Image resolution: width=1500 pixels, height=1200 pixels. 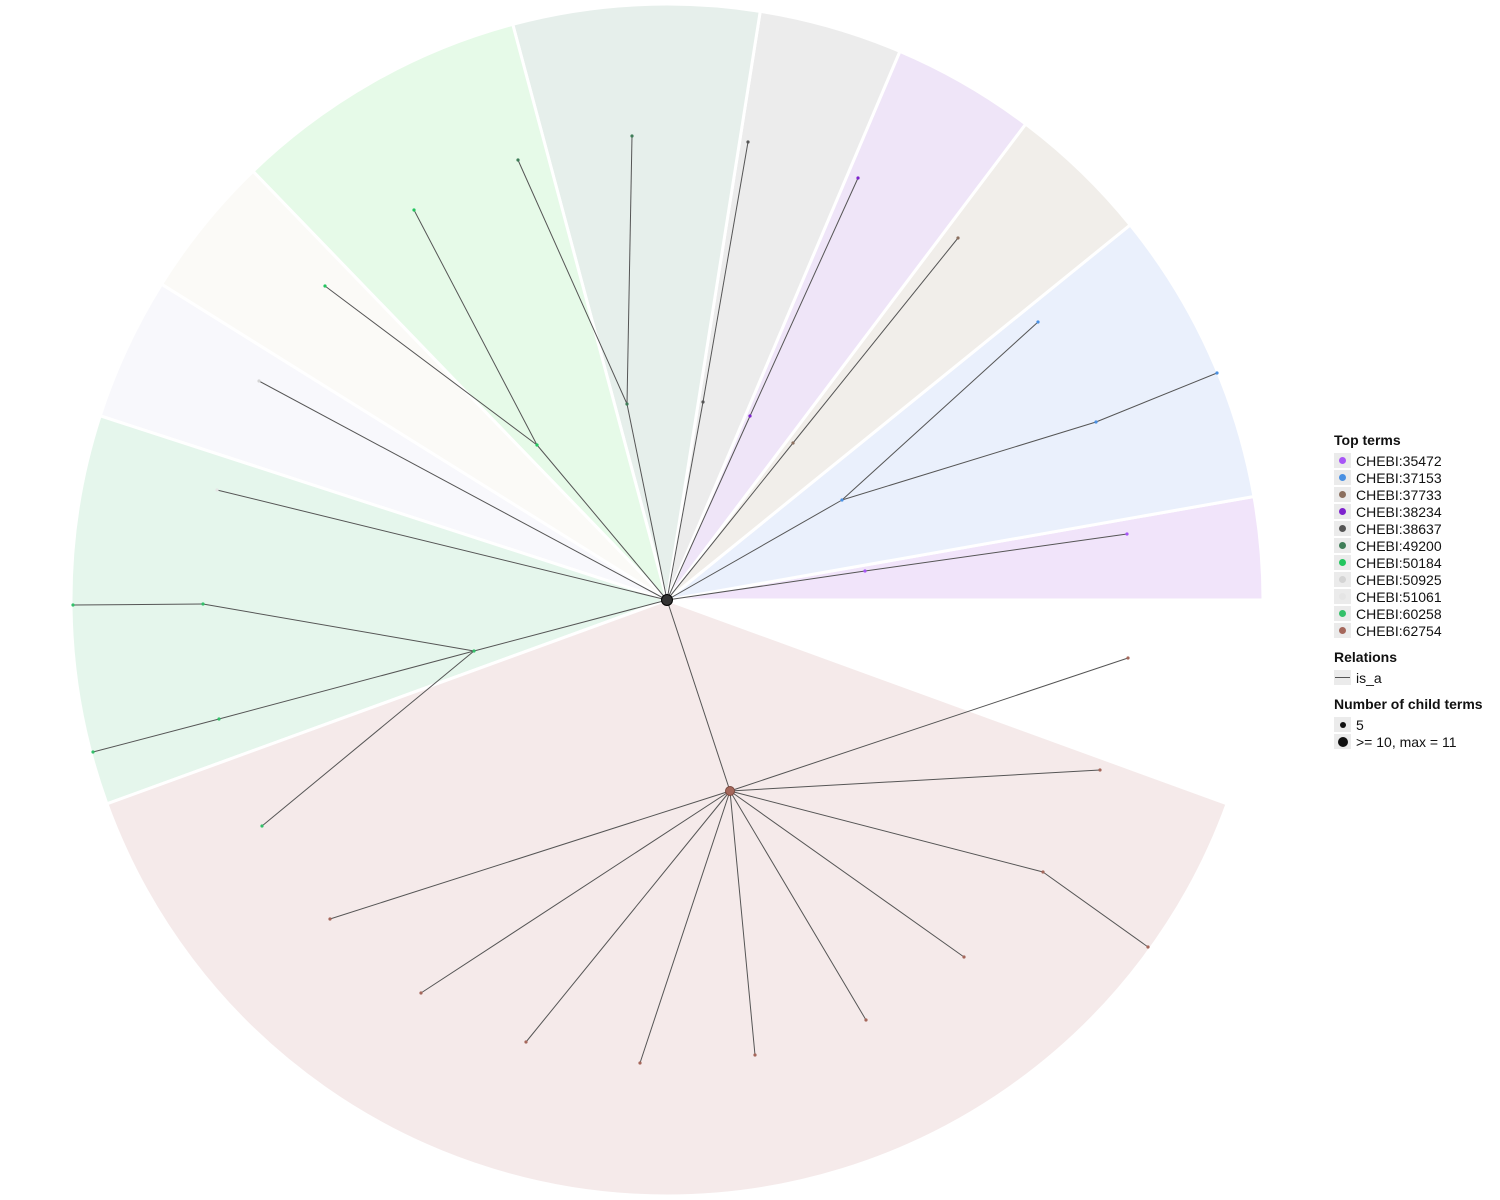 What do you see at coordinates (1406, 741) in the screenshot?
I see `child-terms-label: >= 10, max = 11` at bounding box center [1406, 741].